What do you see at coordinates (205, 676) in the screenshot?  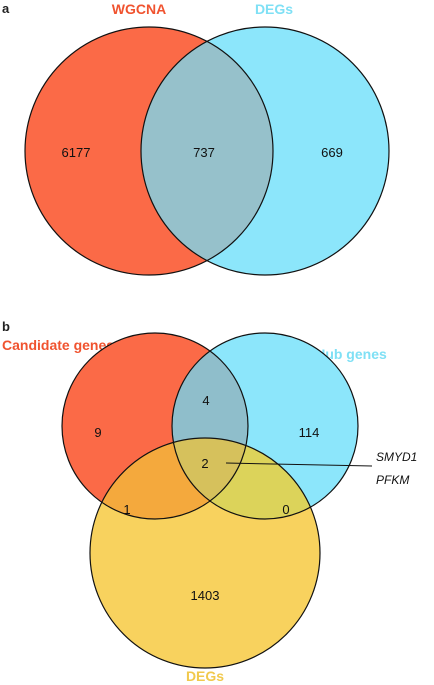 I see `degs-set-label-b: DEGs` at bounding box center [205, 676].